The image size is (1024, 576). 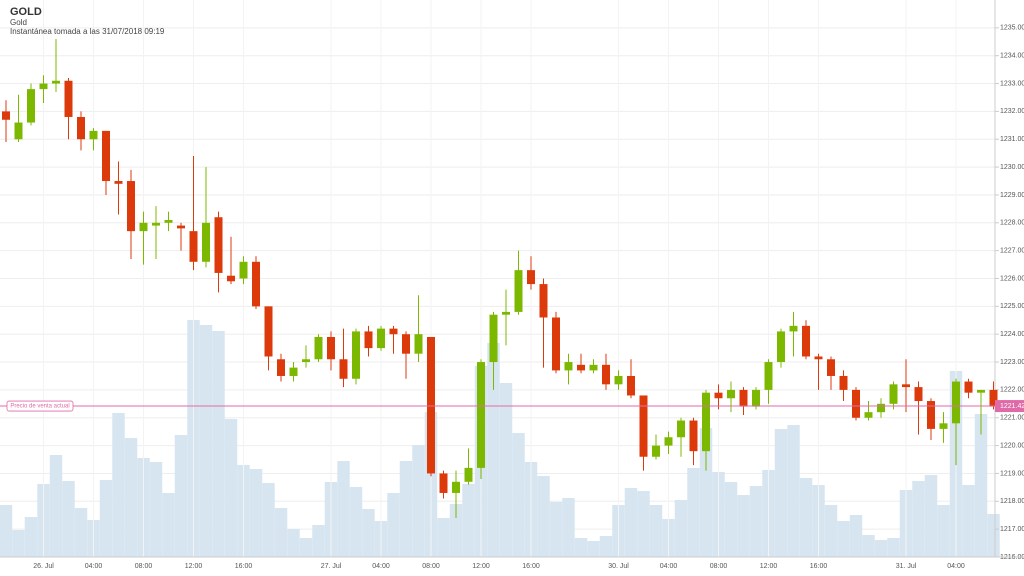 What do you see at coordinates (1012, 501) in the screenshot?
I see `y-tick-label: 1218.00` at bounding box center [1012, 501].